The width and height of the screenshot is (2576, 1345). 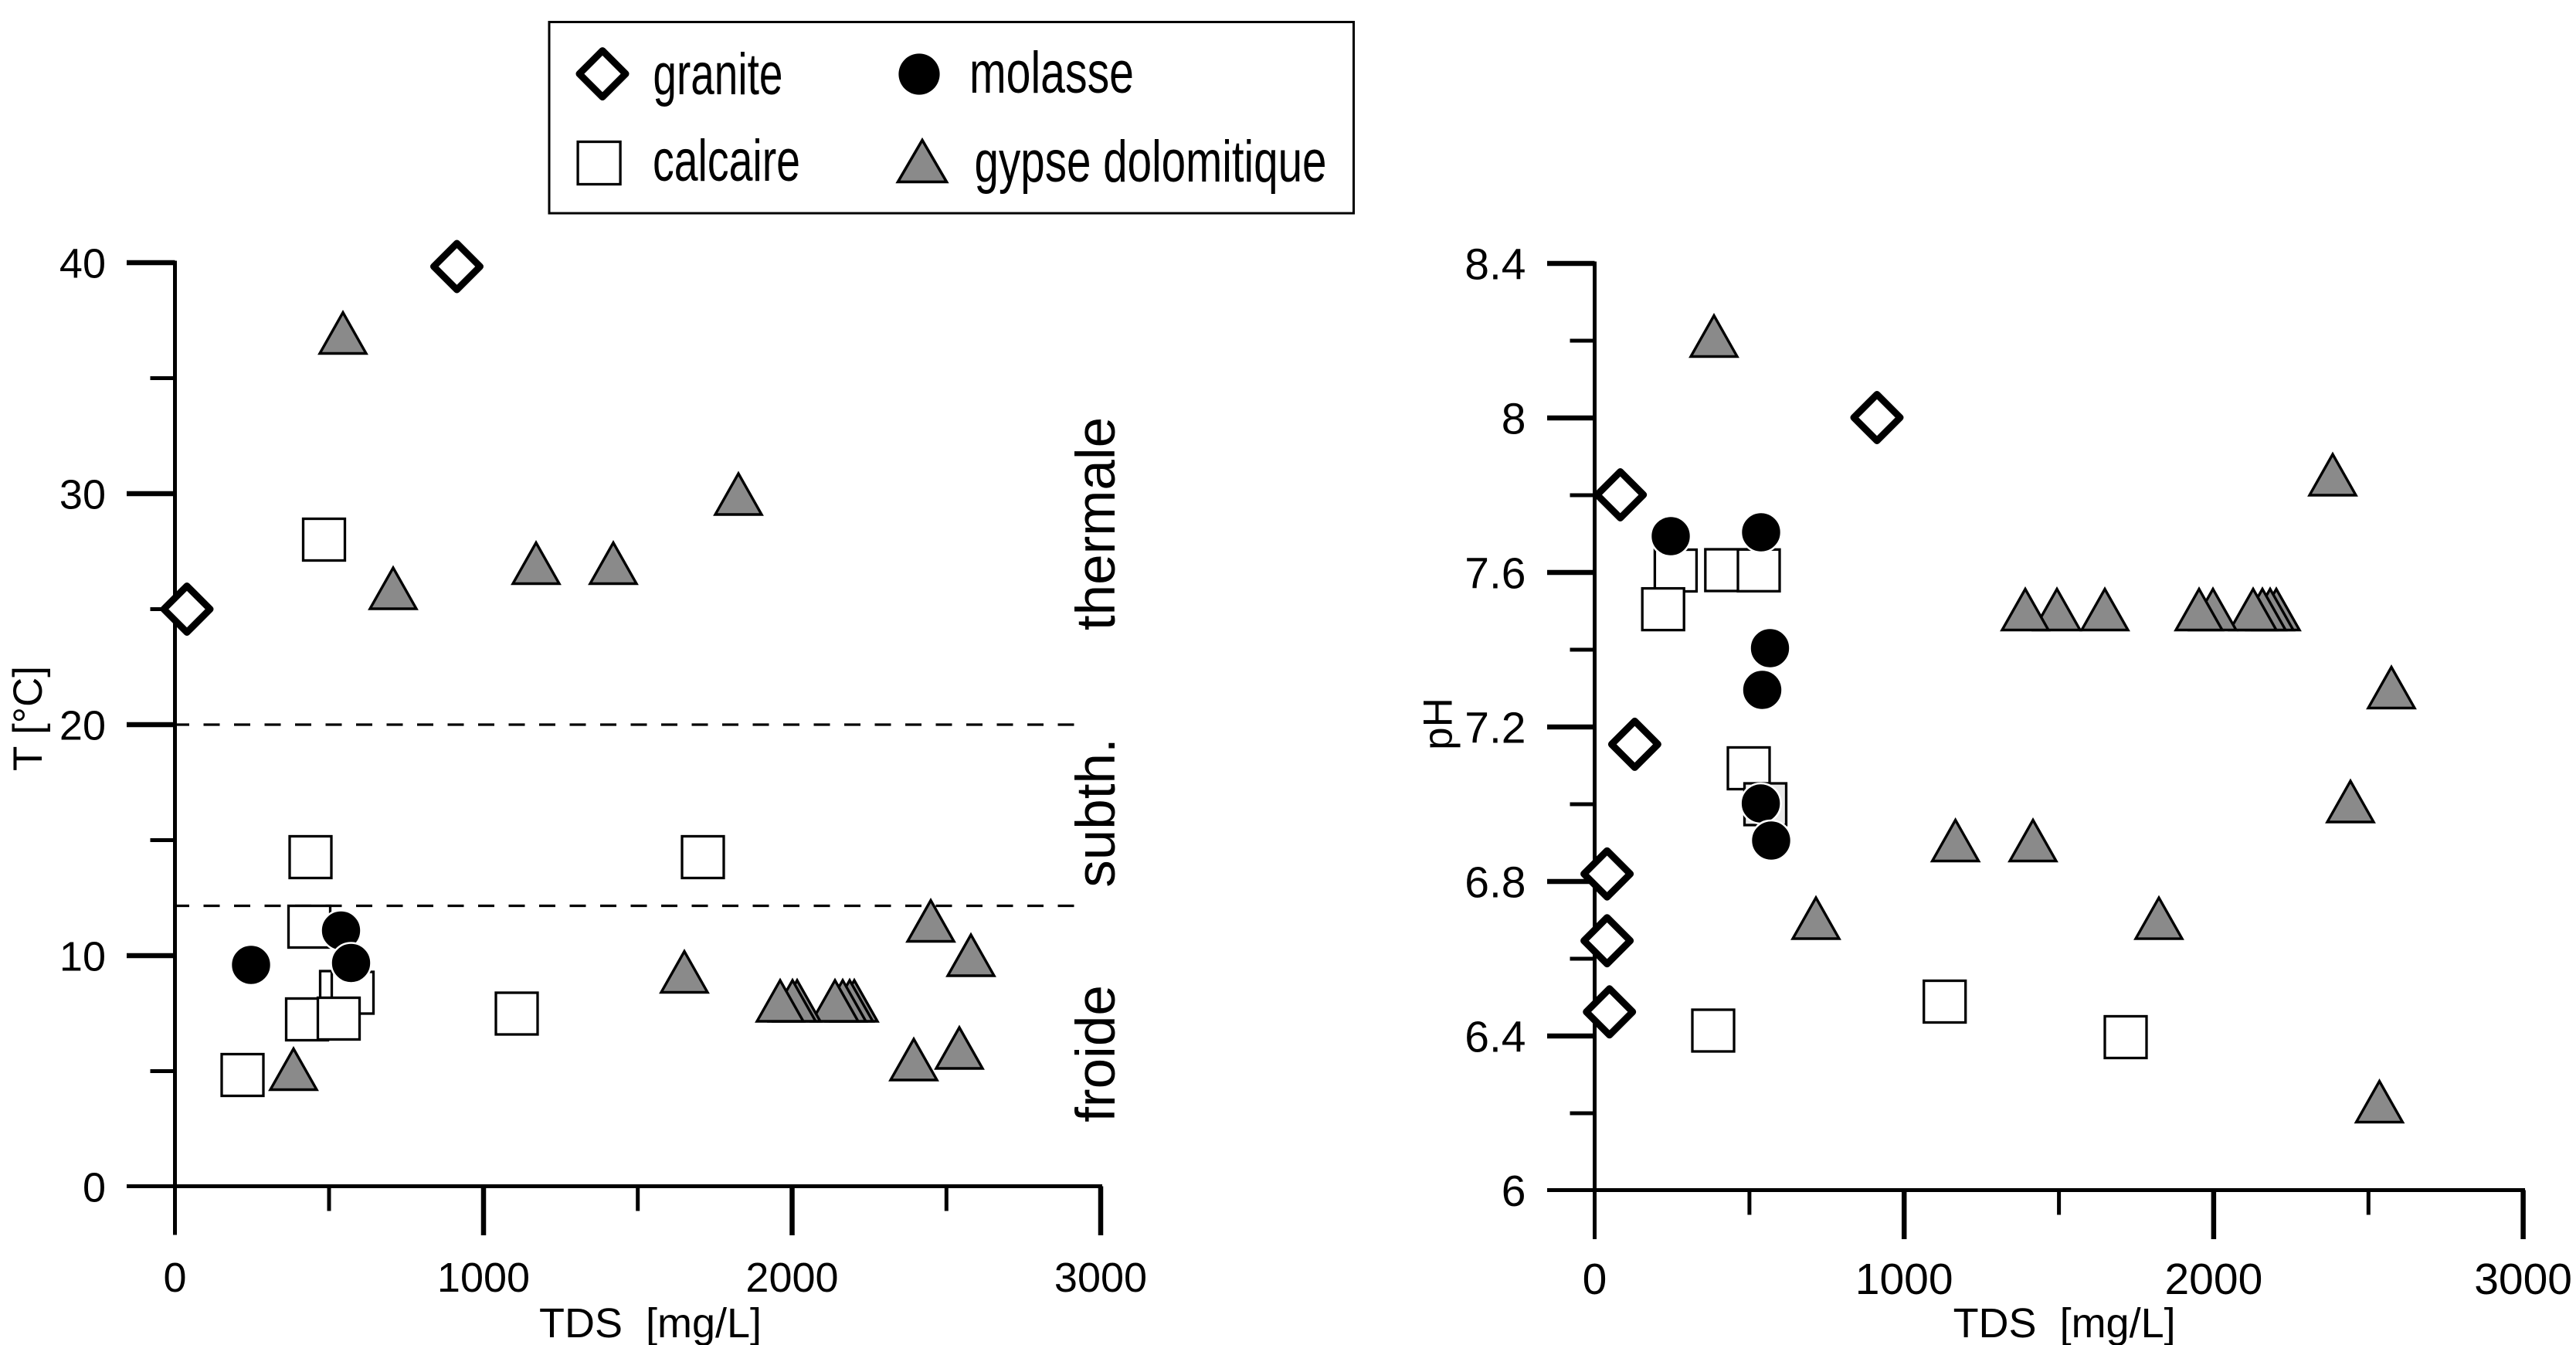 I want to click on svg-text: gypse dolomitique, so click(x=1151, y=162).